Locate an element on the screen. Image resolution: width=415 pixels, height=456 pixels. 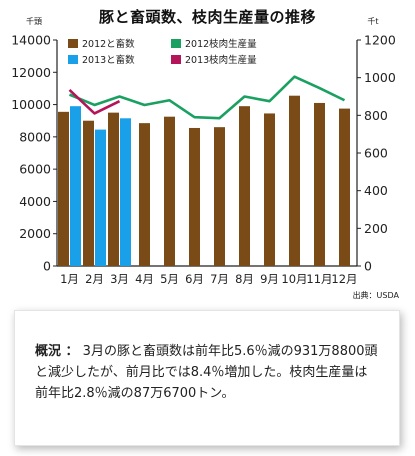
x-tick-label: 3月 is located at coordinates (119, 279).